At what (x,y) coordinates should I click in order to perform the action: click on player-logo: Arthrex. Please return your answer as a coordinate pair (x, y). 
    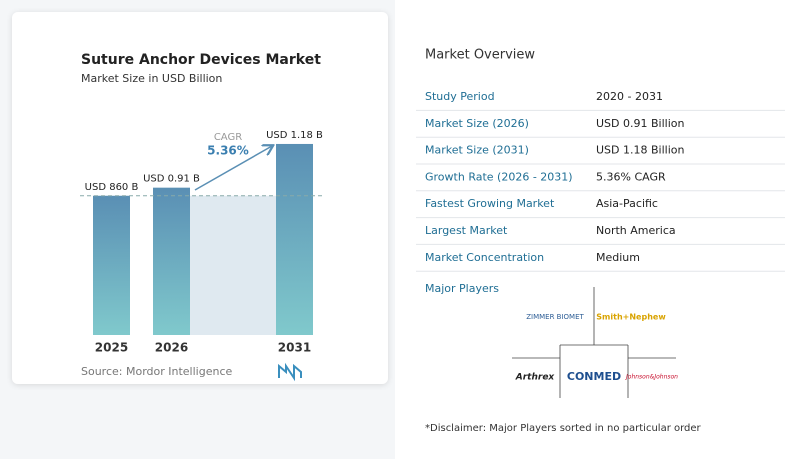
    Looking at the image, I should click on (535, 378).